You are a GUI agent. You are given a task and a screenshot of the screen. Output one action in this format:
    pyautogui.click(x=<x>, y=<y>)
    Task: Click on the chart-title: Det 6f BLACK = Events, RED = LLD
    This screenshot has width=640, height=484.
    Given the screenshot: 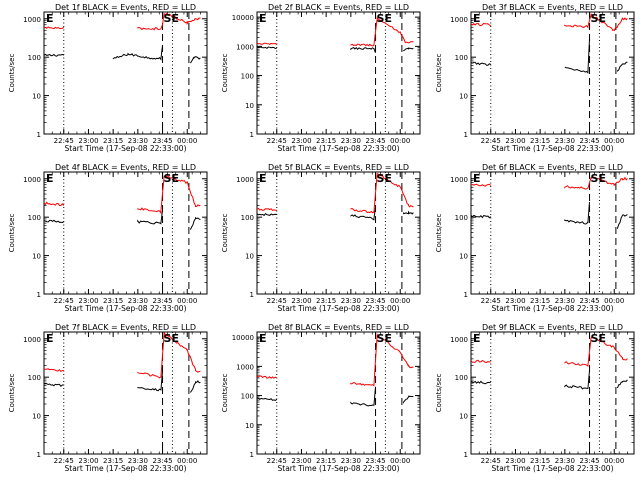 What is the action you would take?
    pyautogui.click(x=552, y=167)
    